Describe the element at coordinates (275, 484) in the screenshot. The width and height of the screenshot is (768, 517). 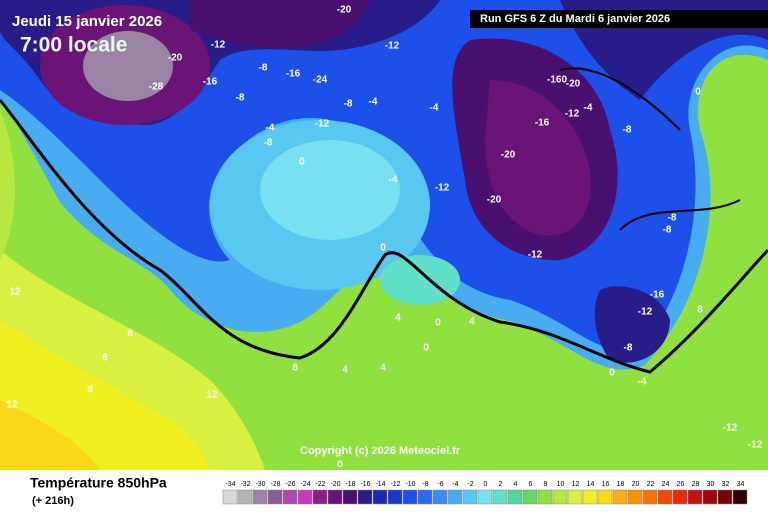
I see `legend-label: -28` at that location.